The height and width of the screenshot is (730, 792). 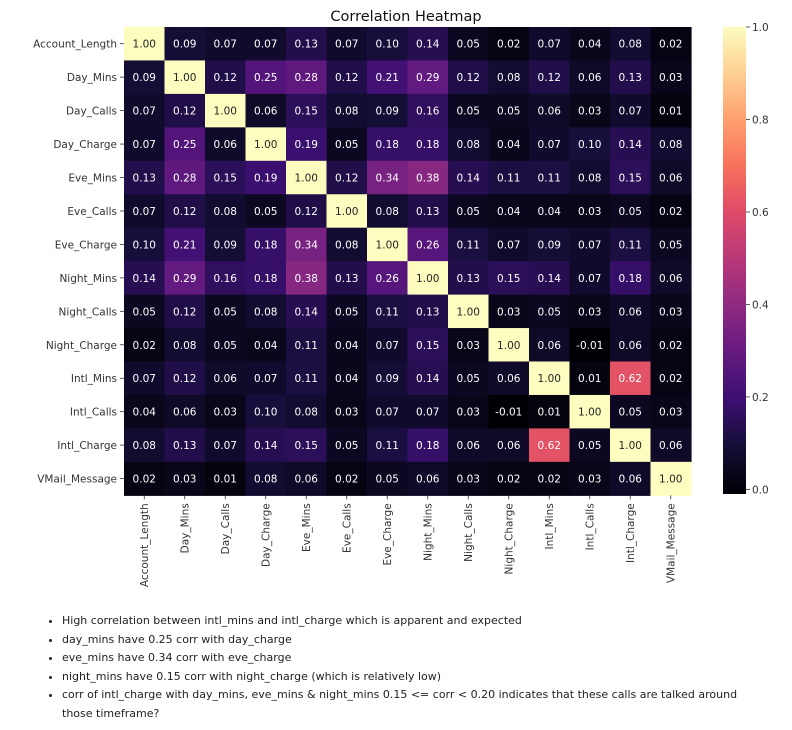 I want to click on row-tick-label: Night_Mins, so click(x=88, y=279).